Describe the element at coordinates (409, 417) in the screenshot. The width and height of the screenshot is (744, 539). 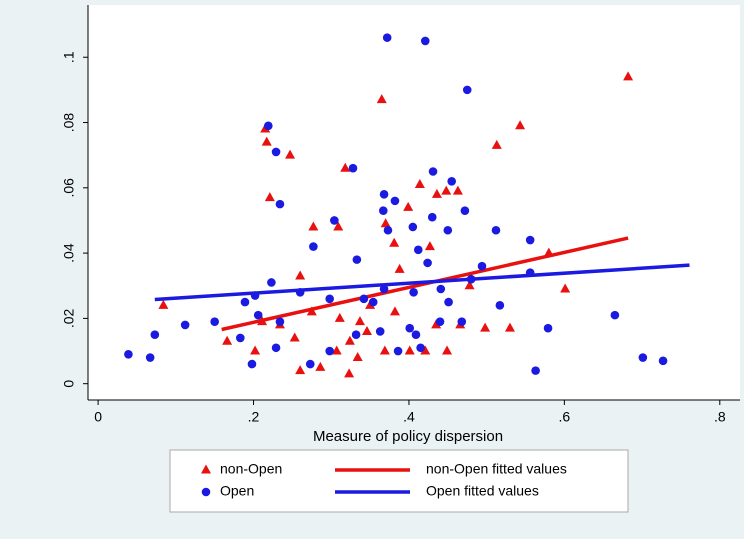
I see `x-tick-label: .4` at that location.